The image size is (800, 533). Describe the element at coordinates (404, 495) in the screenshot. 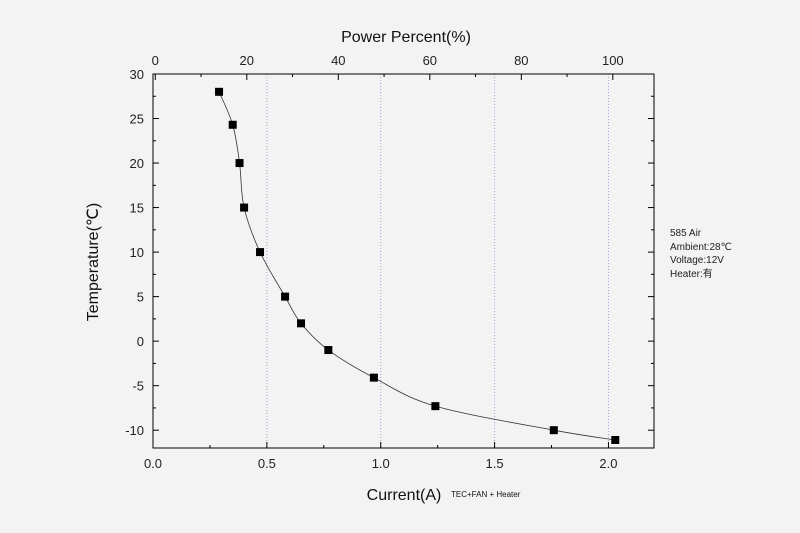

I see `x-axis-title: Current(A)` at that location.